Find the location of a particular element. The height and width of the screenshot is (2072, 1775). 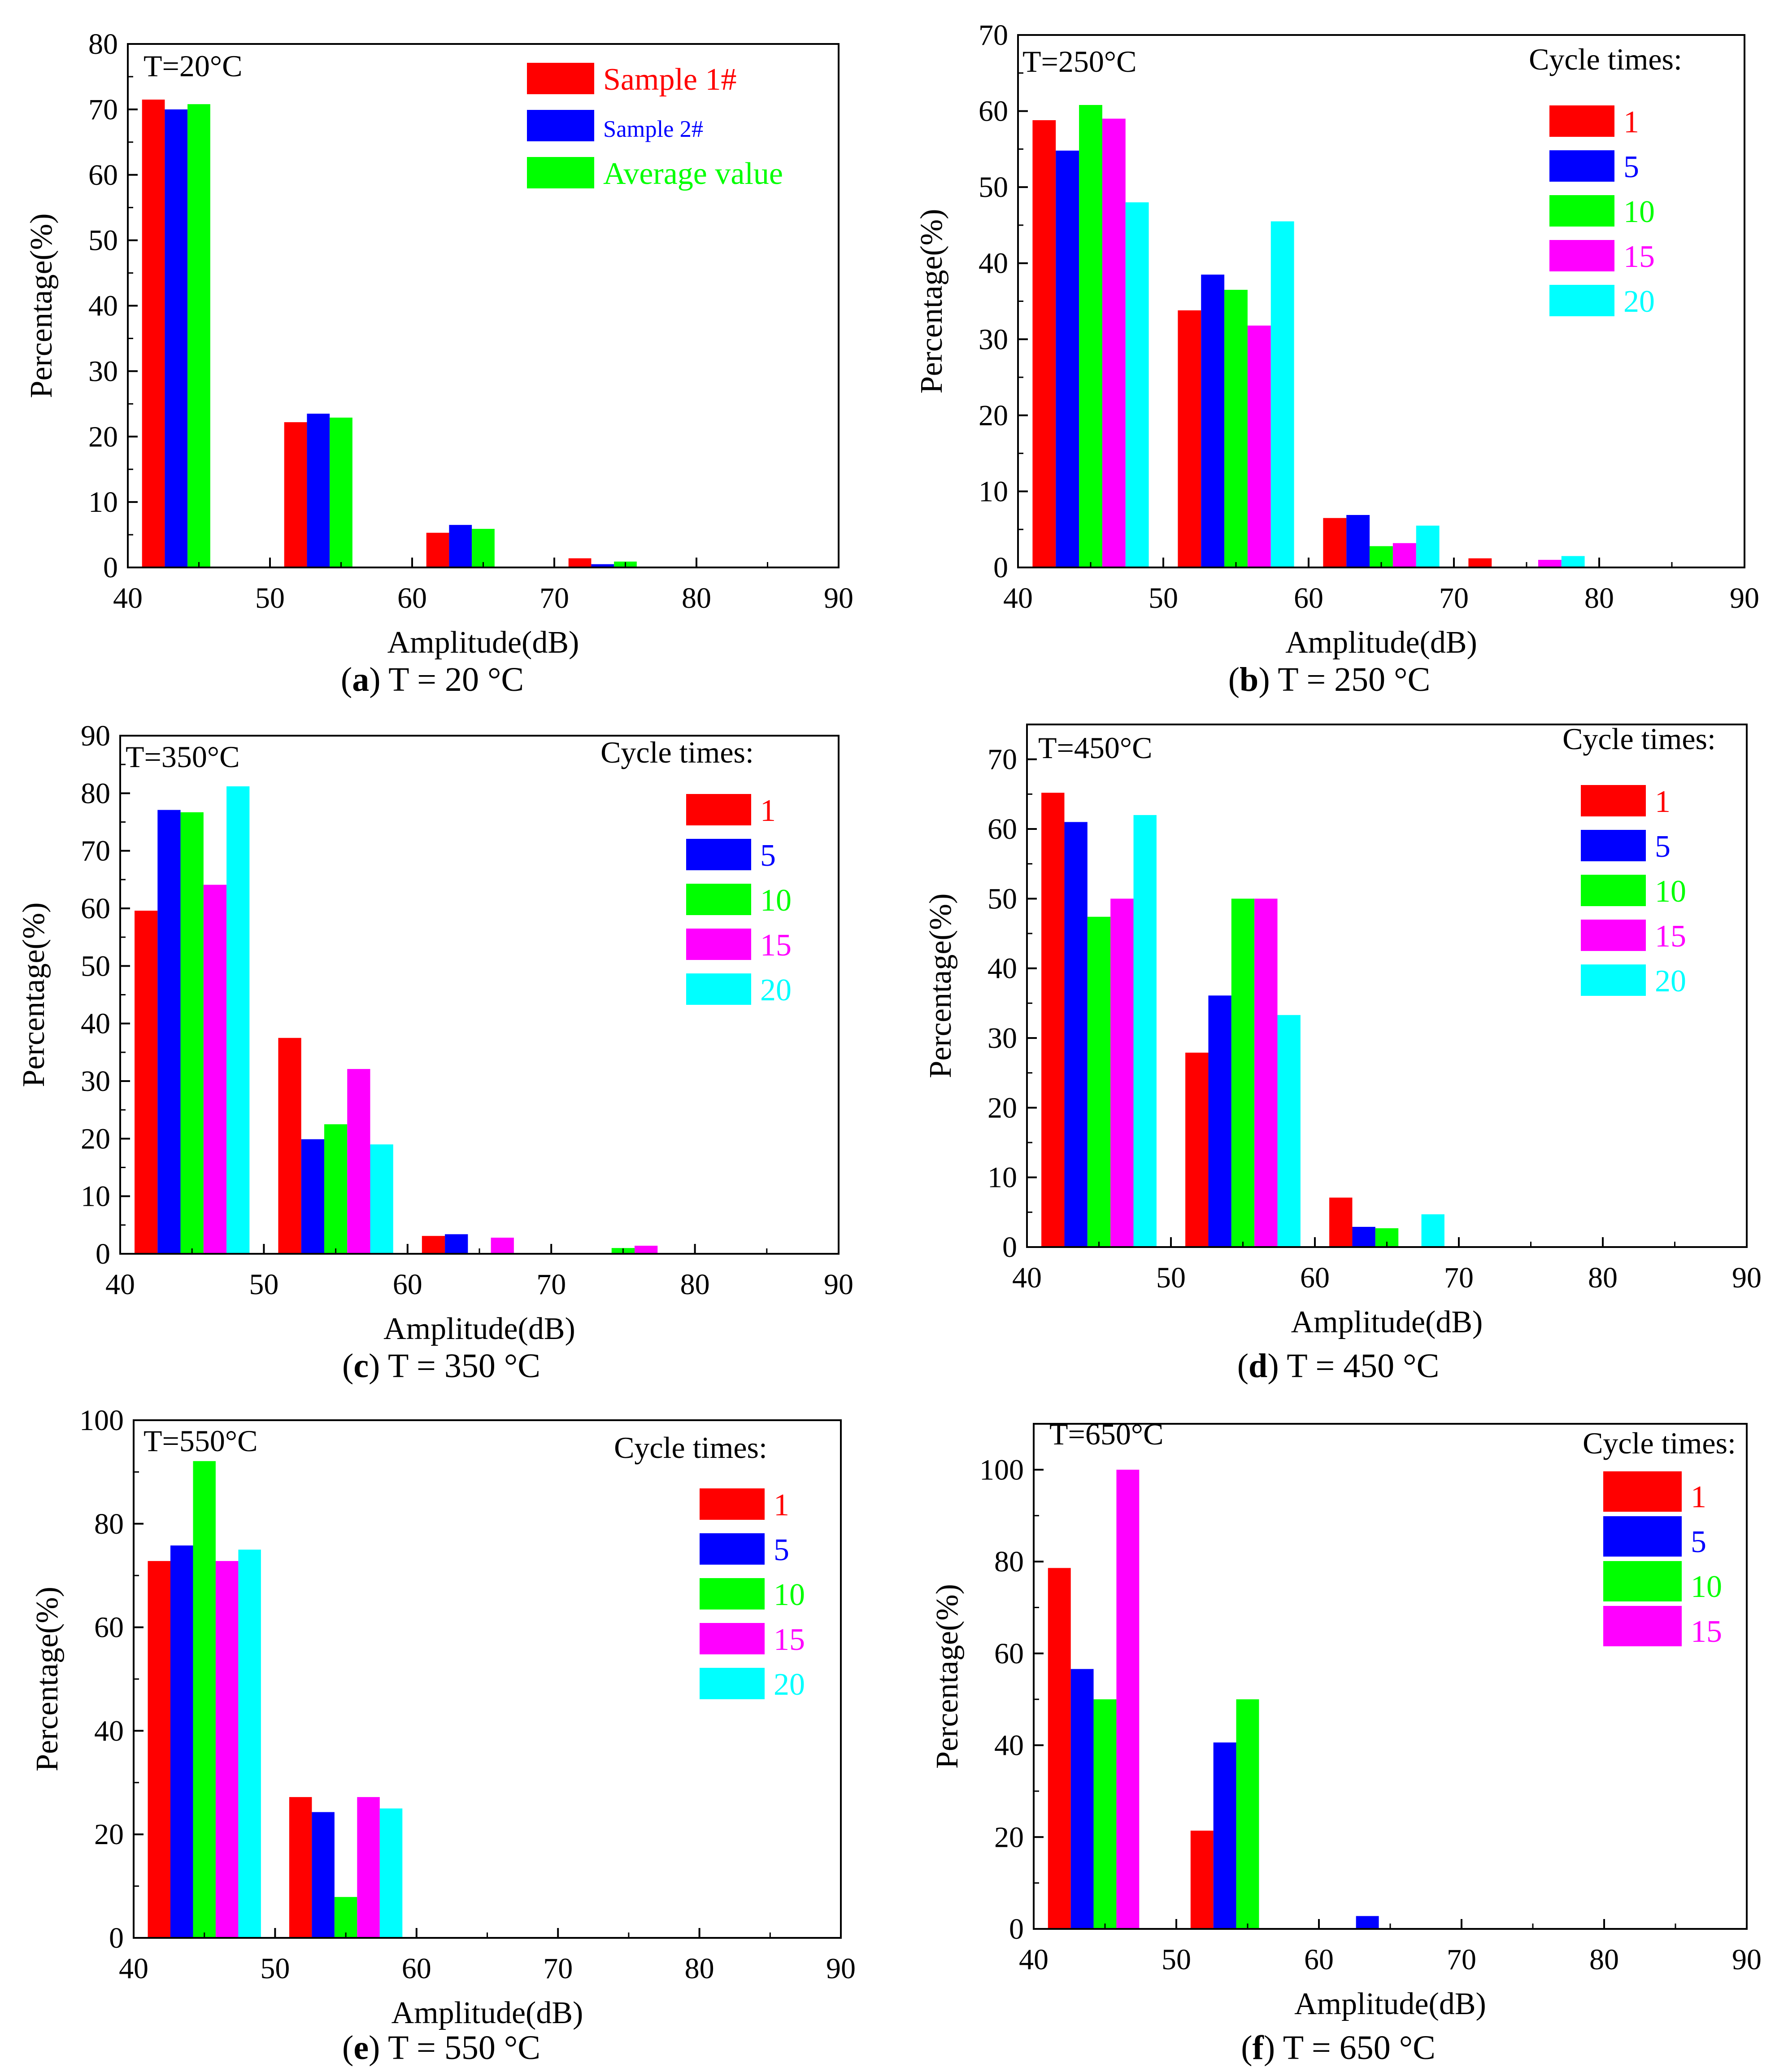

bar-c-s3-g1 is located at coordinates (192, 1033).